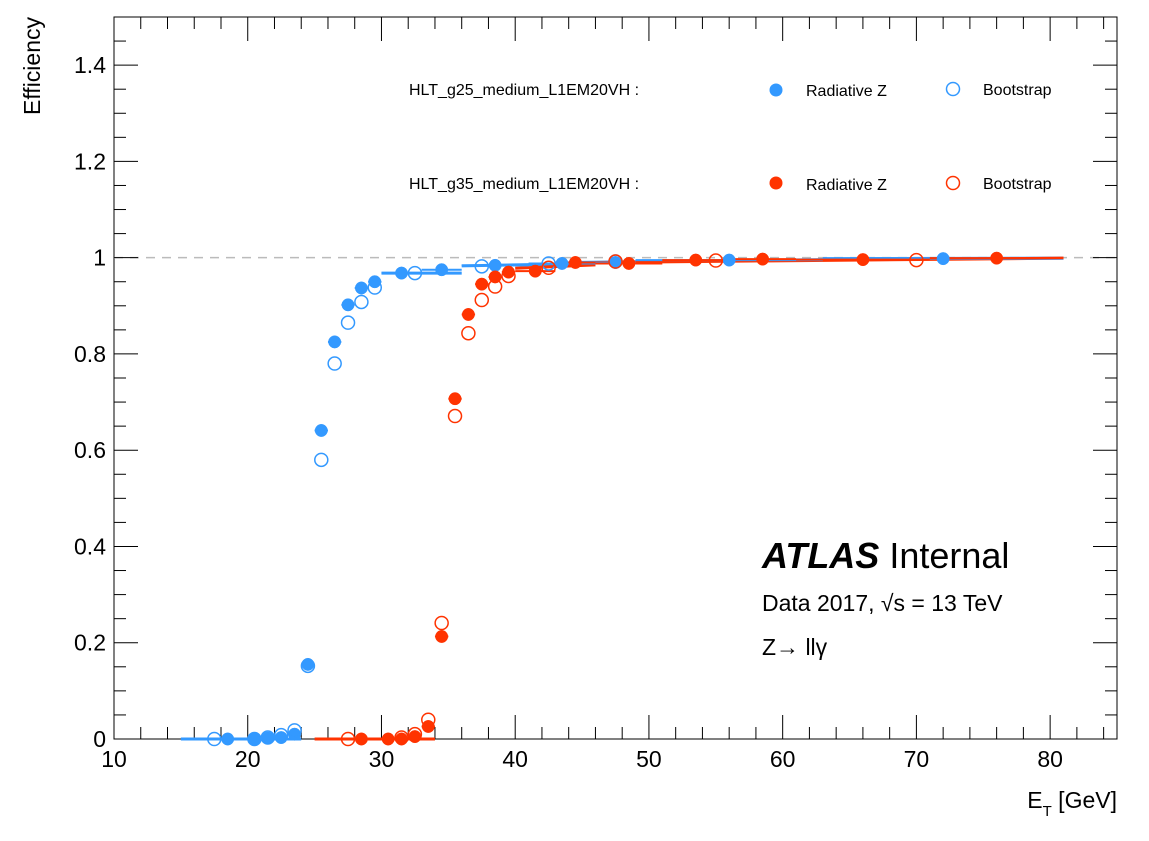  I want to click on x-axis-title-main: E, so click(1034, 800).